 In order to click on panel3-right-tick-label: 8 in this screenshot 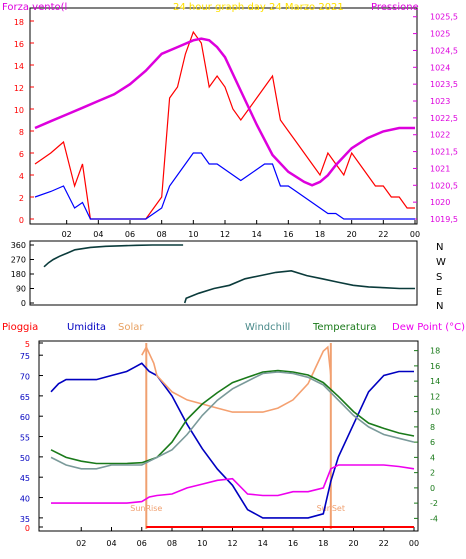, I will do `click(432, 427)`.